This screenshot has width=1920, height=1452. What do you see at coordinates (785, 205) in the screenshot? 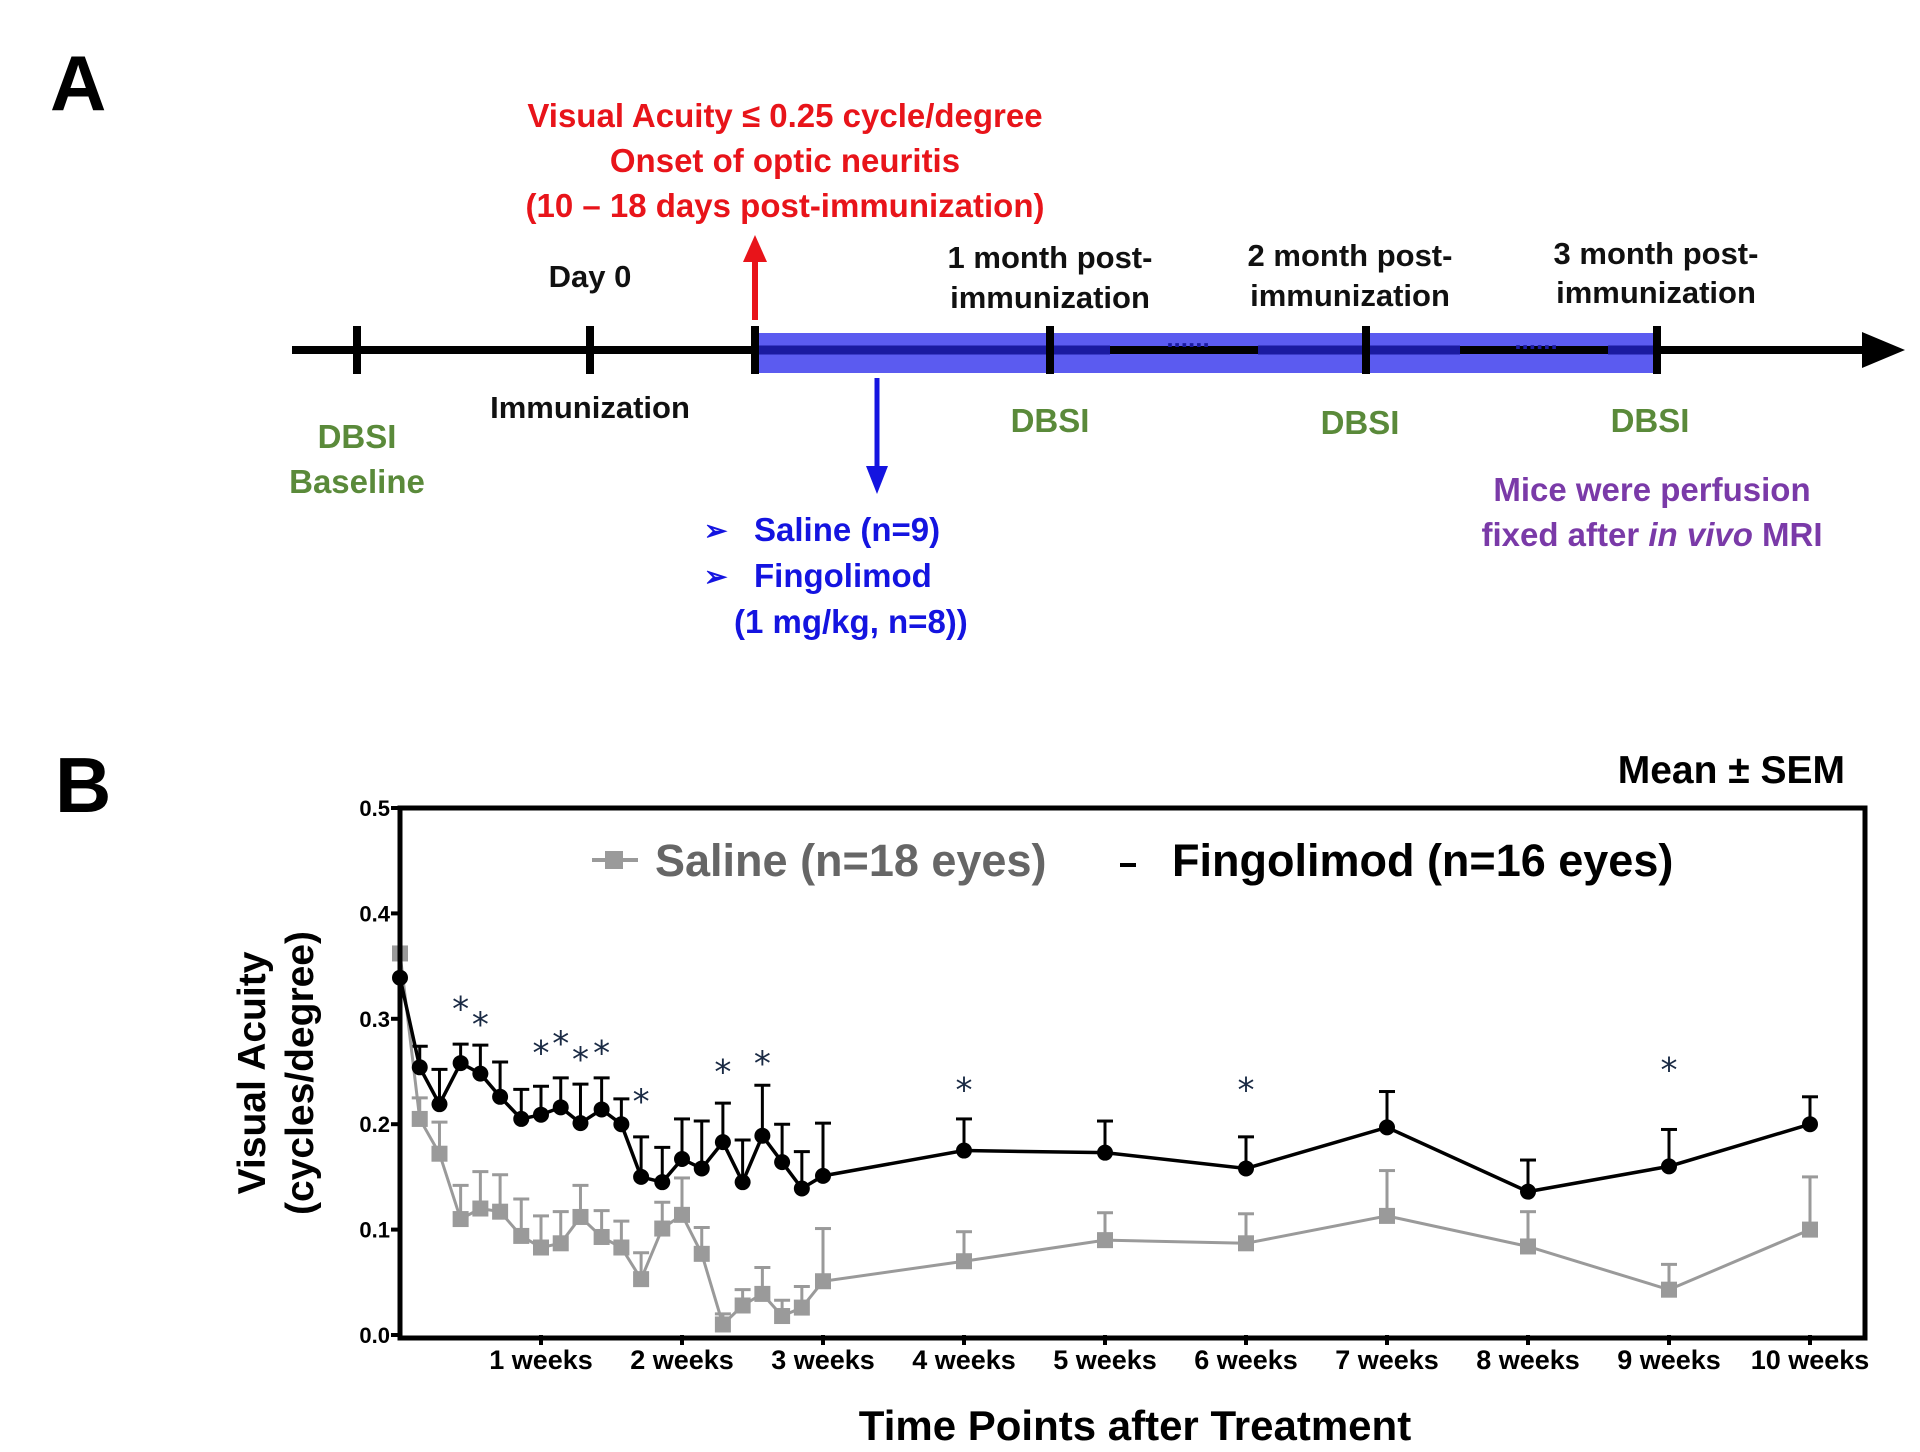
I see `onset-line3: (10 – 18 days post-immunization)` at bounding box center [785, 205].